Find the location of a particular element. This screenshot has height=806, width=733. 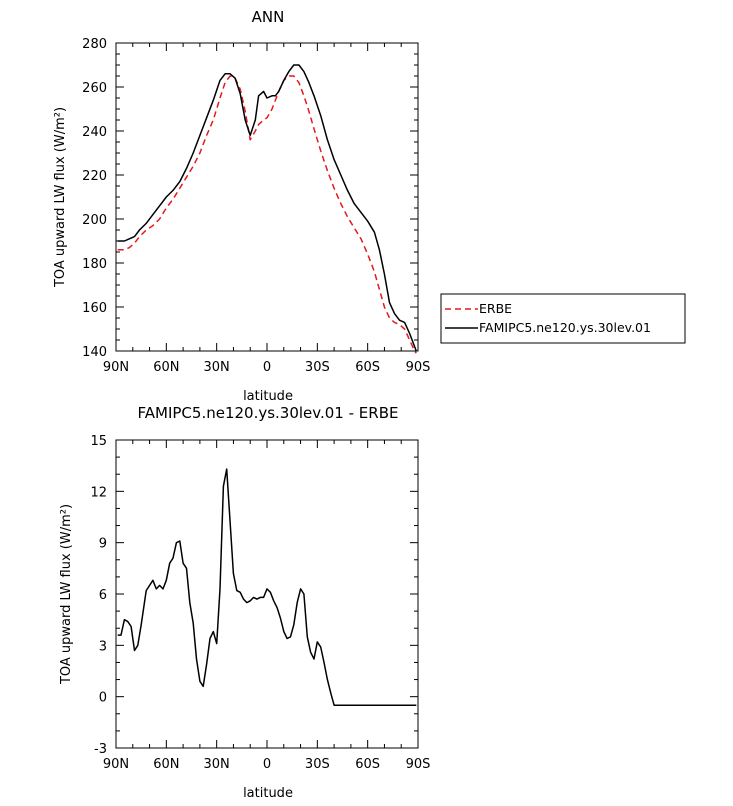

y-tick-label: 240 is located at coordinates (94, 132).